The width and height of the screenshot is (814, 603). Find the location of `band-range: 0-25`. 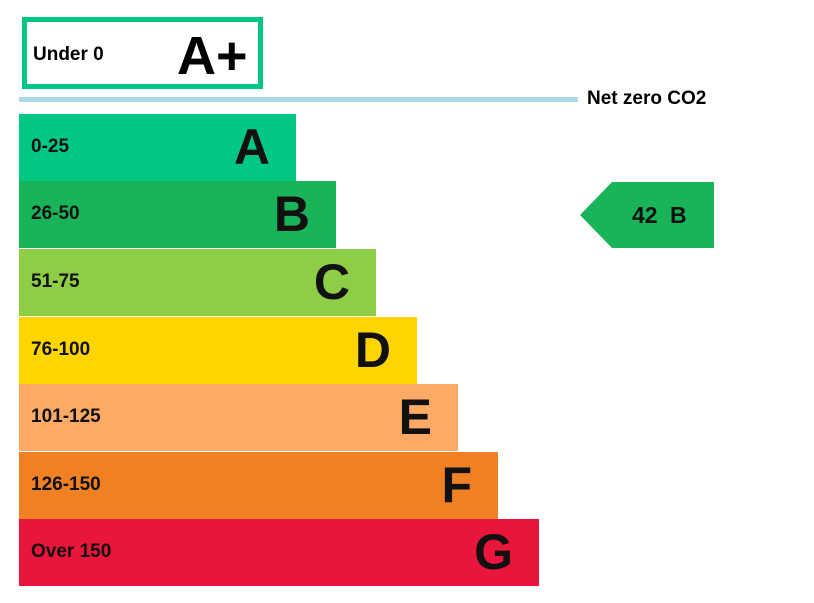

band-range: 0-25 is located at coordinates (50, 146).